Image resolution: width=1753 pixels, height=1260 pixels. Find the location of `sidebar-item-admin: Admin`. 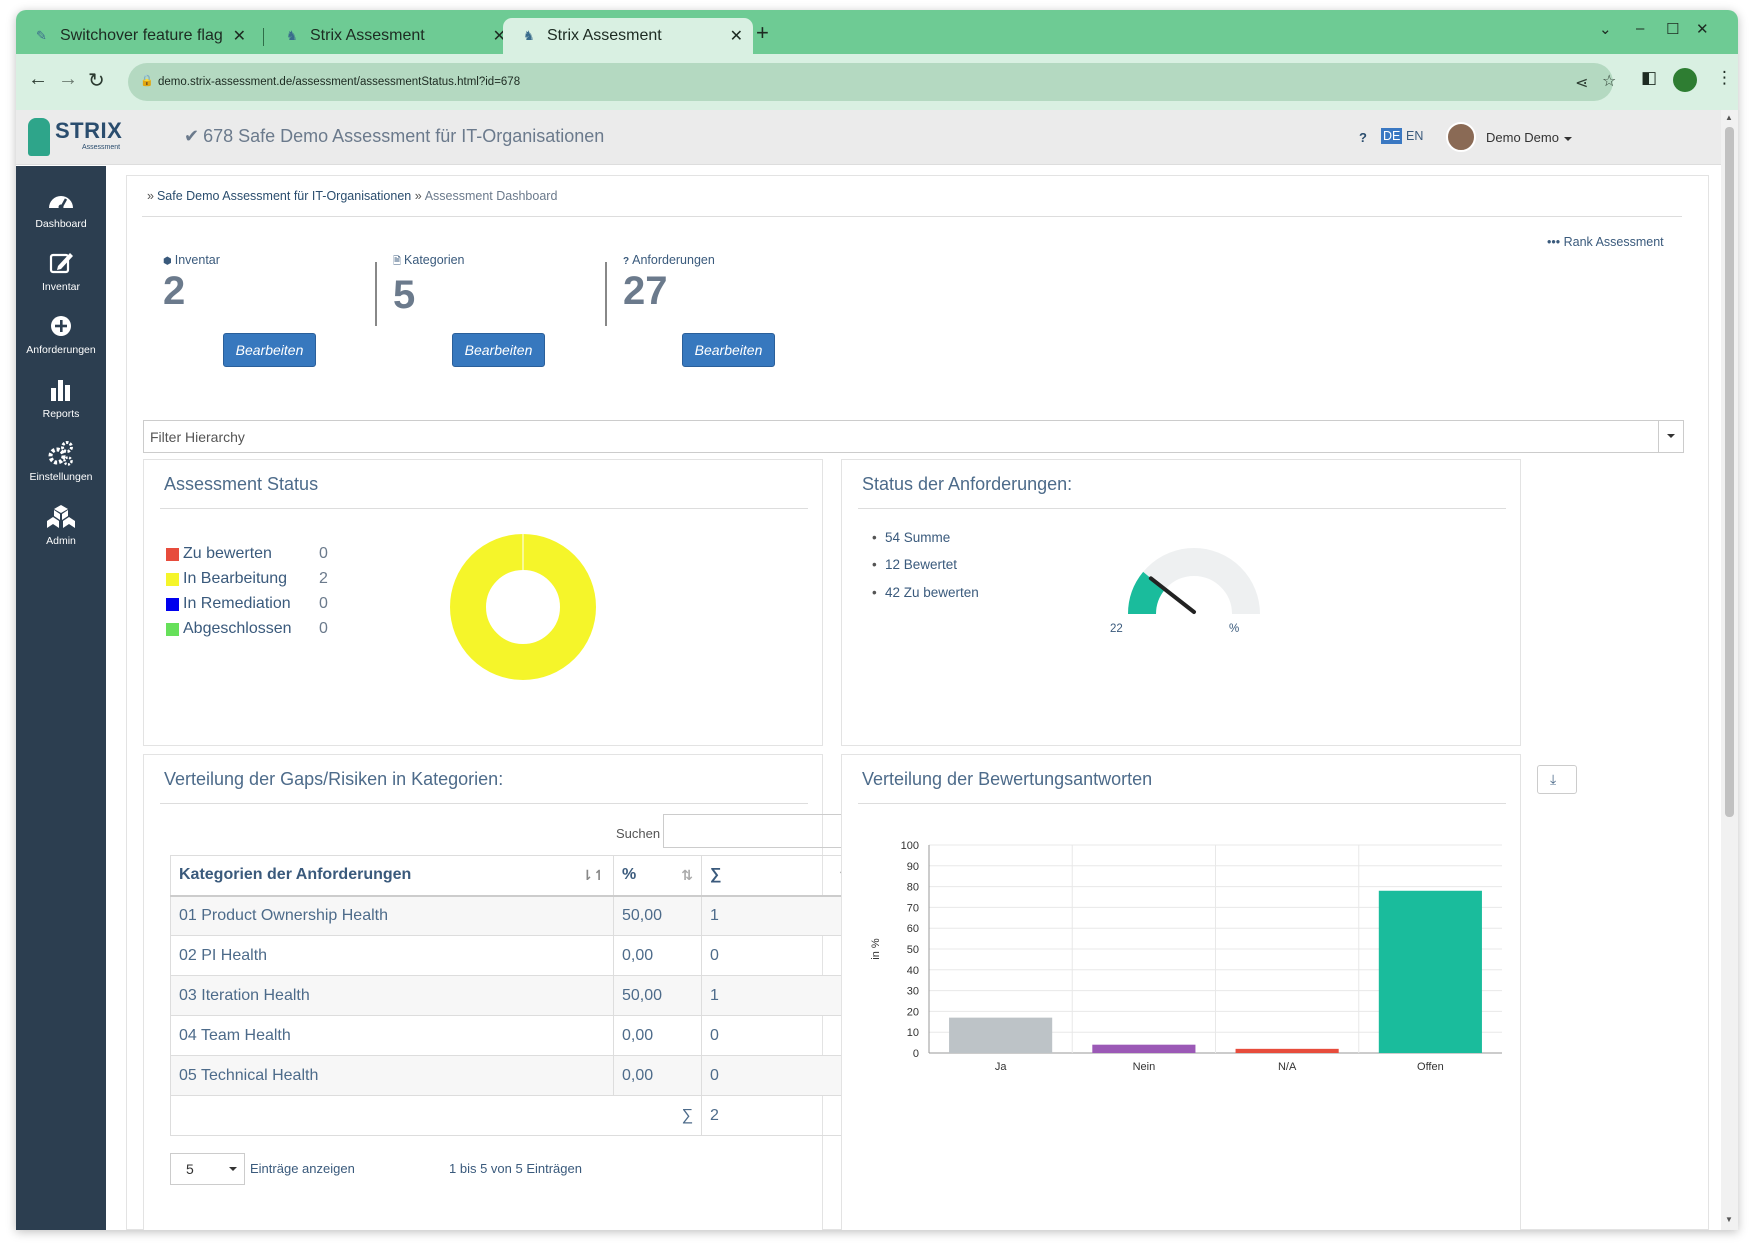

sidebar-item-admin: Admin is located at coordinates (61, 525).